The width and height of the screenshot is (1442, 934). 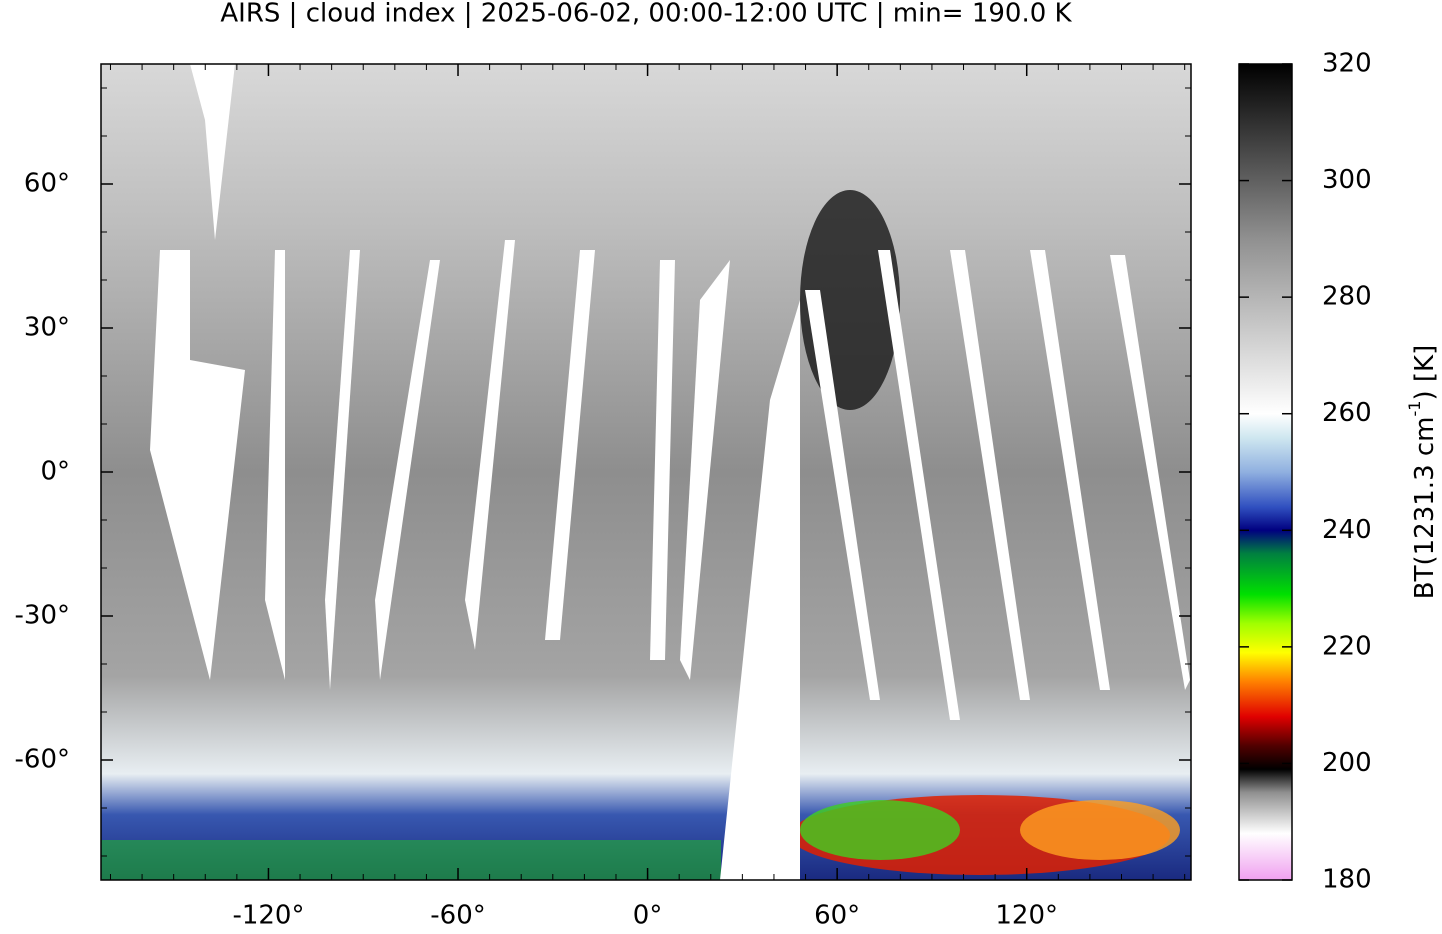 What do you see at coordinates (42, 616) in the screenshot?
I see `y-tick-label: -30°` at bounding box center [42, 616].